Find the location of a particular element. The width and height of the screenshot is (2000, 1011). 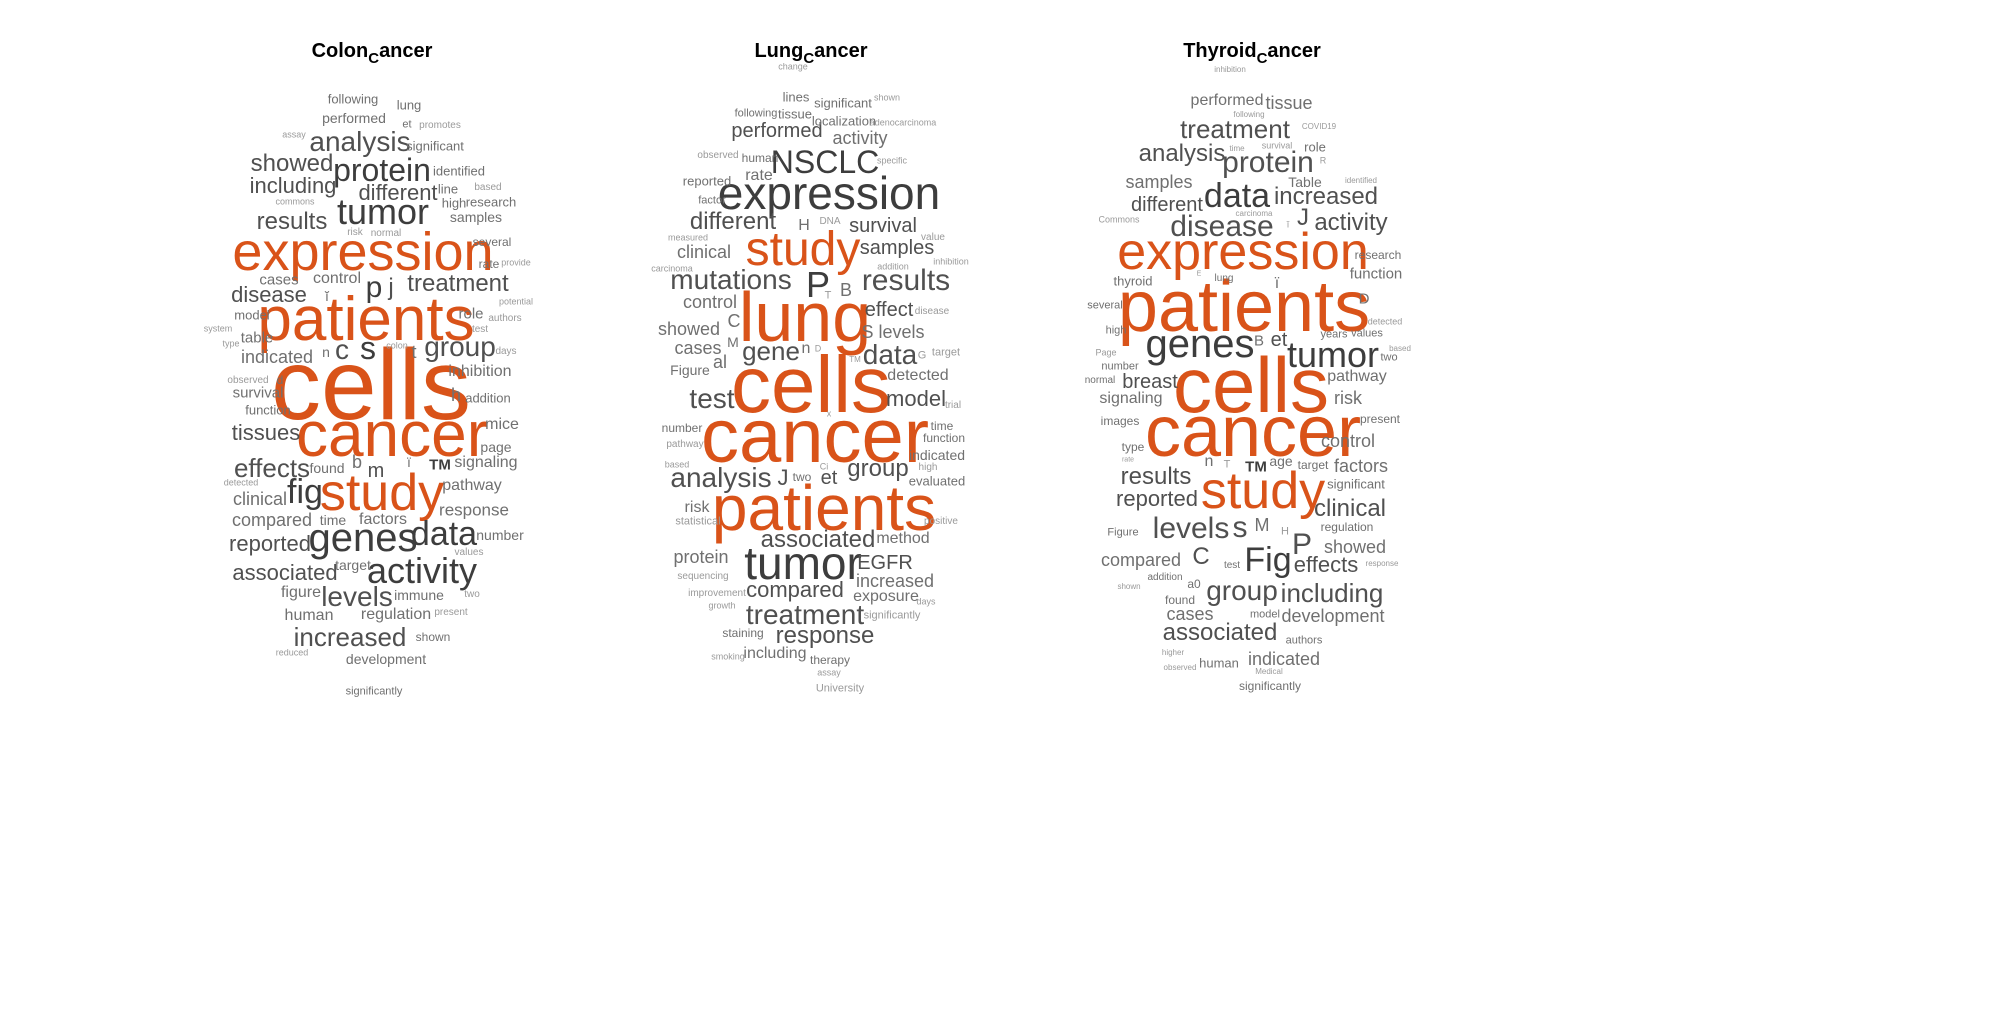

word-images: images is located at coordinates (1120, 421).